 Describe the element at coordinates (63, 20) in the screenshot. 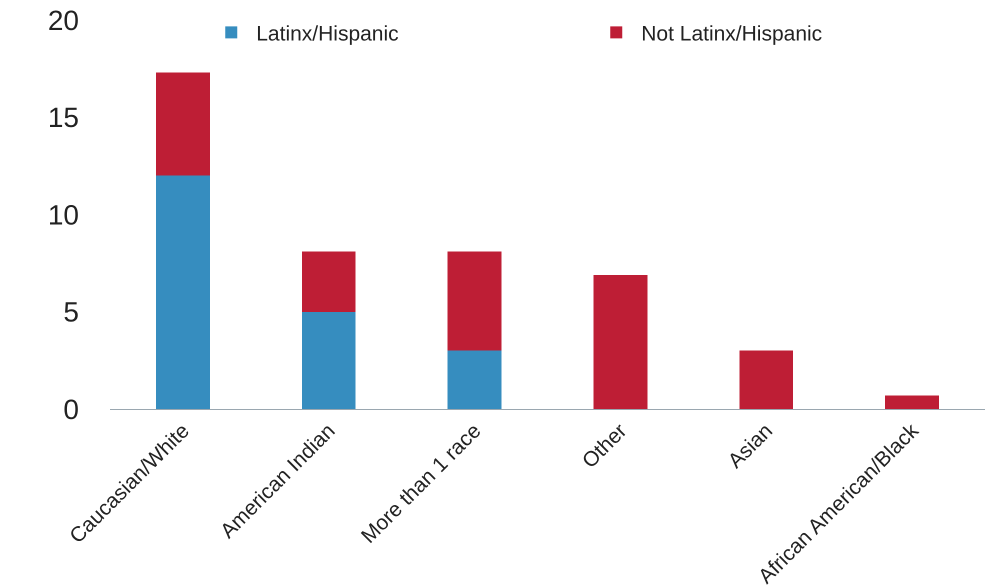

I see `y-tick-label: 20` at that location.